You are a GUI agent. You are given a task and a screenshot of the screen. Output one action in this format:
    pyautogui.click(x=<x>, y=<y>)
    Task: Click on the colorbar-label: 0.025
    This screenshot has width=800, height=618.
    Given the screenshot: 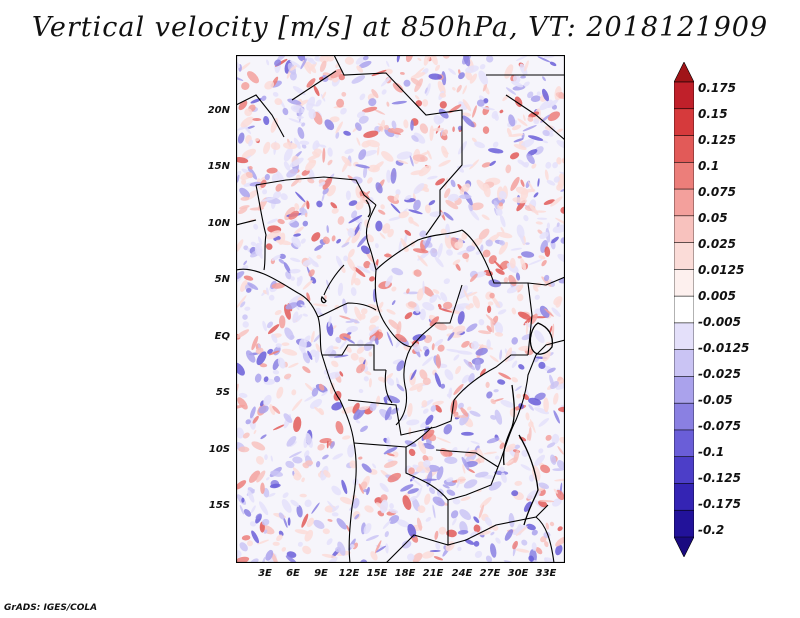 What is the action you would take?
    pyautogui.click(x=717, y=244)
    